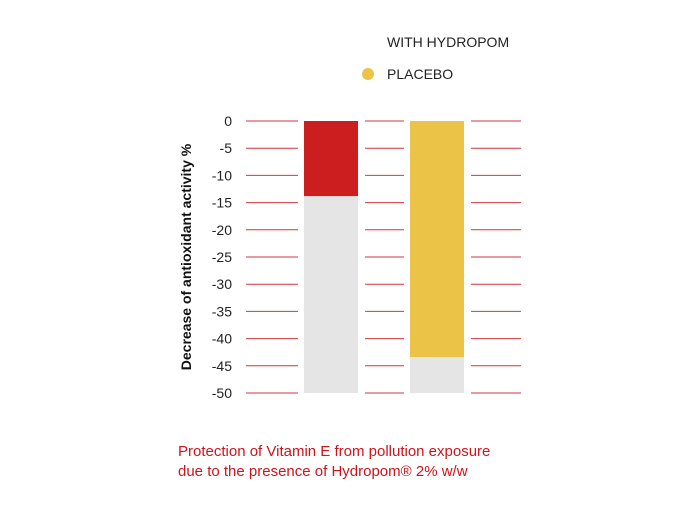  I want to click on y-tick-label: -50, so click(222, 393).